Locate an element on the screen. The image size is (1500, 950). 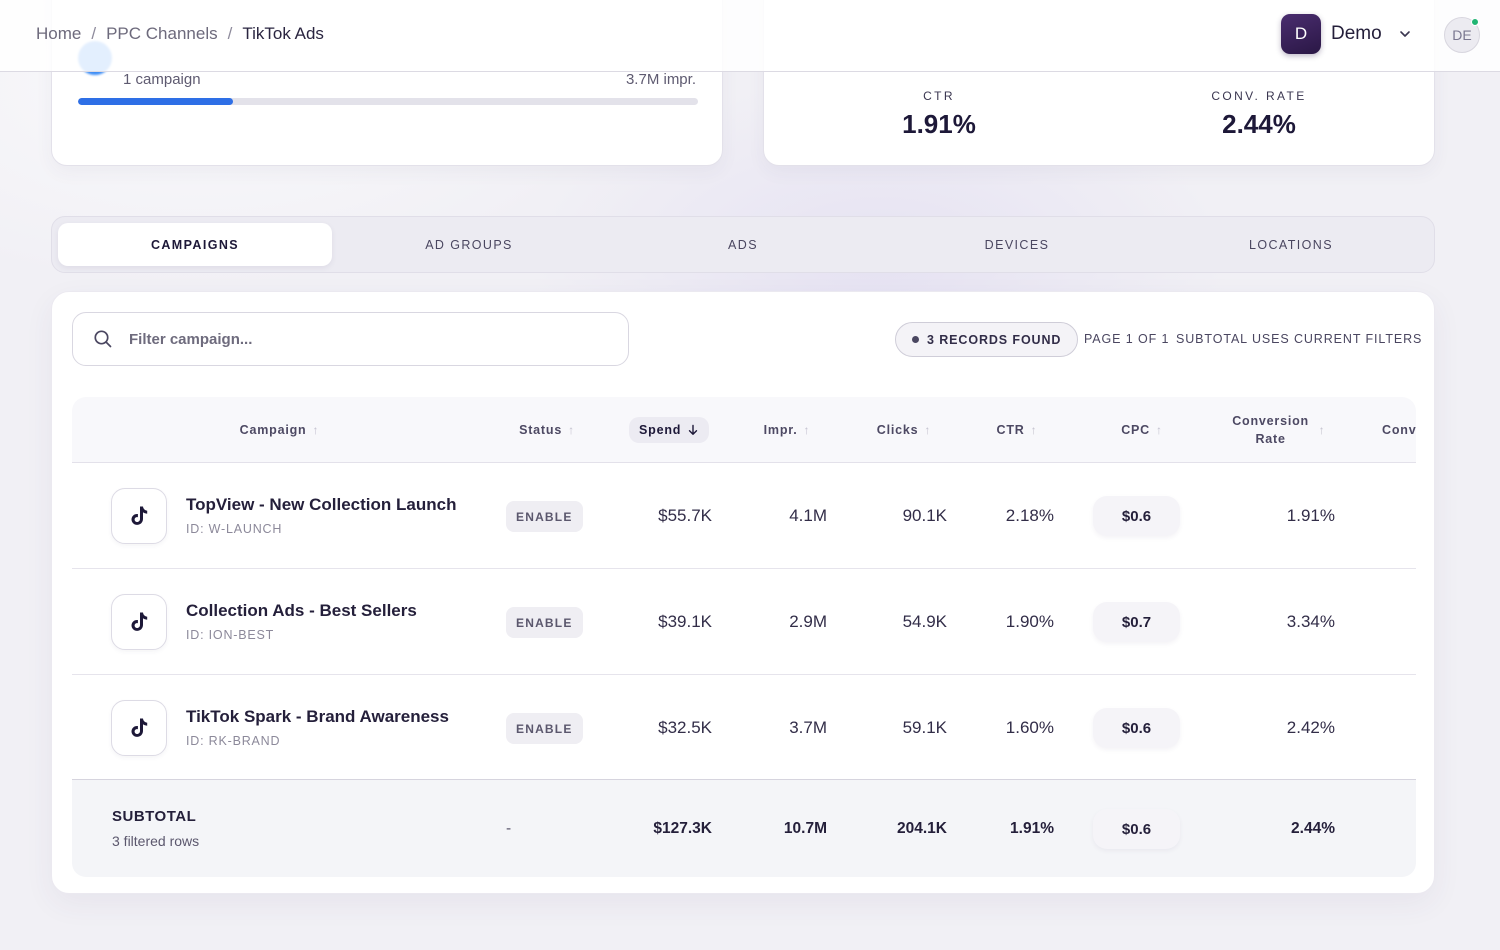
column-header-spend: Spend is located at coordinates (669, 430).